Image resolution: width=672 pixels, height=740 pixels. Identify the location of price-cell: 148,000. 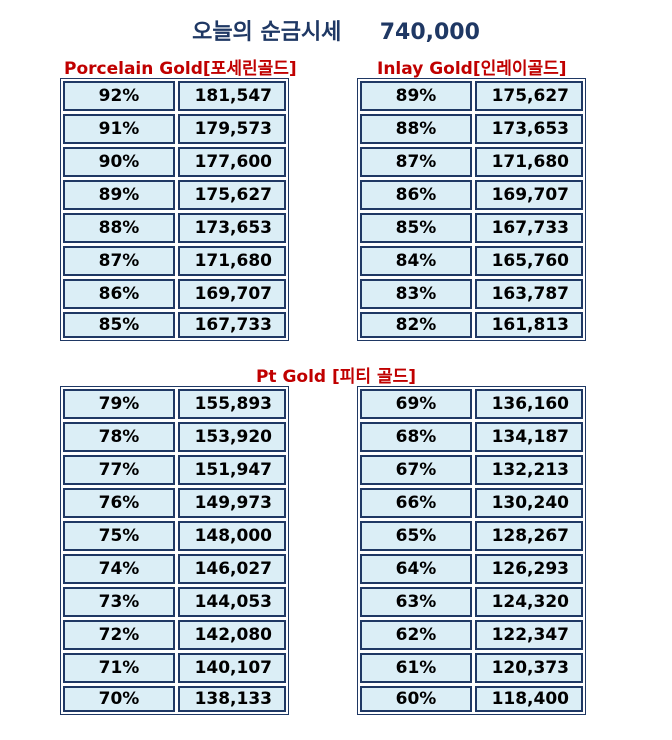
(232, 536).